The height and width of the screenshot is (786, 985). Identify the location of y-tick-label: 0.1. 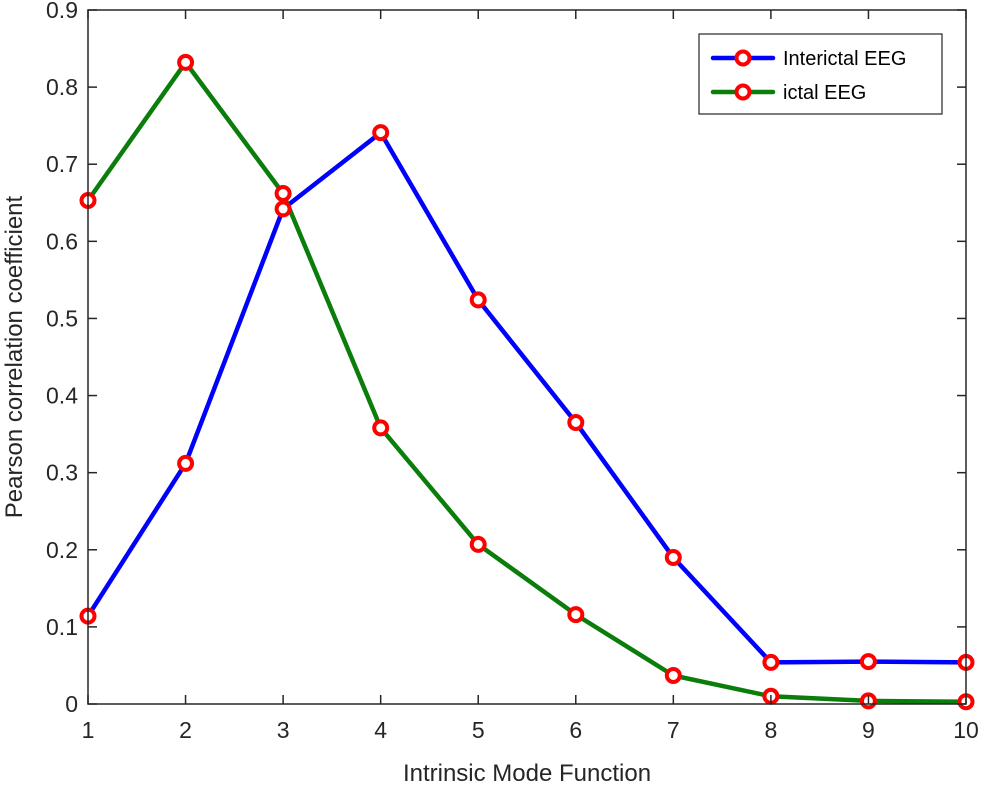
(62, 627).